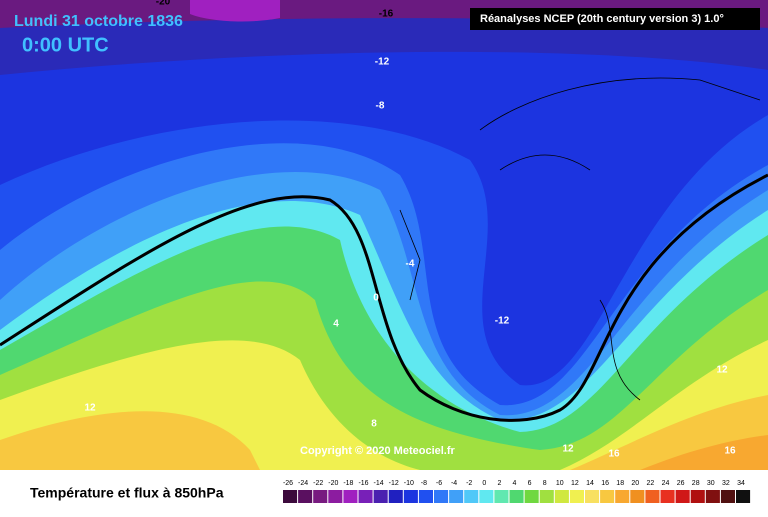 This screenshot has height=517, width=768. Describe the element at coordinates (380, 106) in the screenshot. I see `contour-label: -8` at that location.